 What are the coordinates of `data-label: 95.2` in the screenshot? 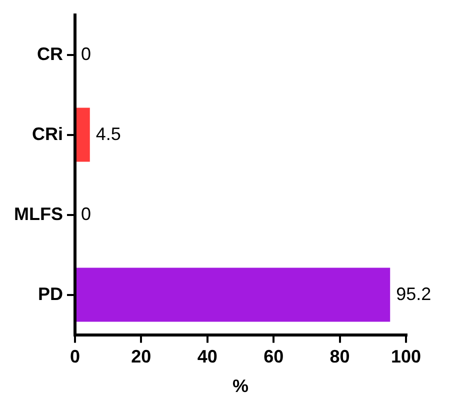 It's located at (414, 294).